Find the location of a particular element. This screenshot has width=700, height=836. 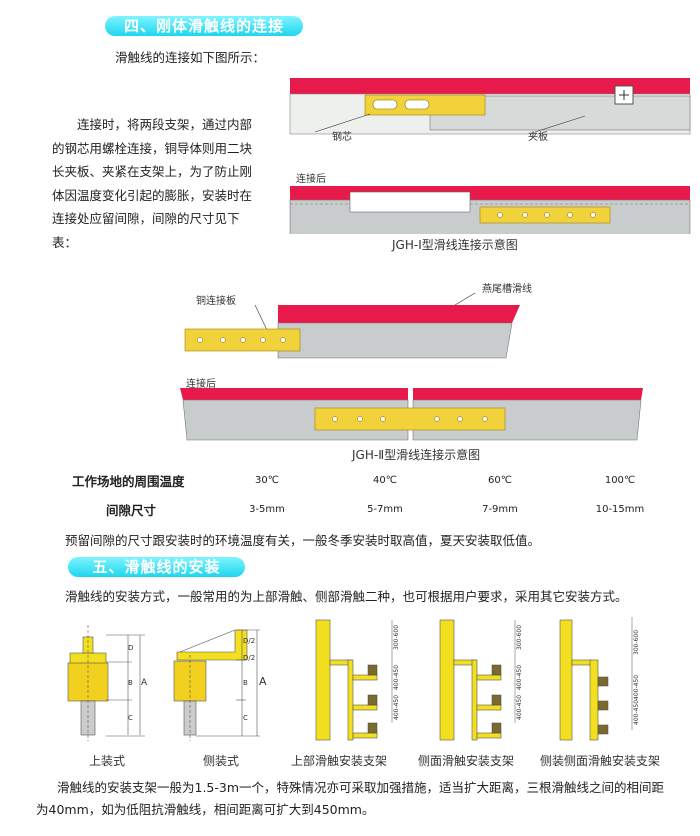

section-4-intro: 滑触线的连接如下图所示： is located at coordinates (190, 57).